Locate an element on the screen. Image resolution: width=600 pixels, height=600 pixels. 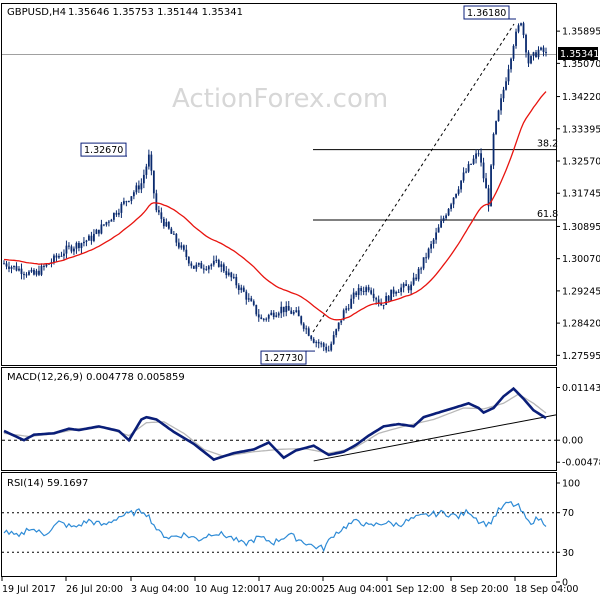
y-tick-label: 1.35070 is located at coordinates (581, 64).